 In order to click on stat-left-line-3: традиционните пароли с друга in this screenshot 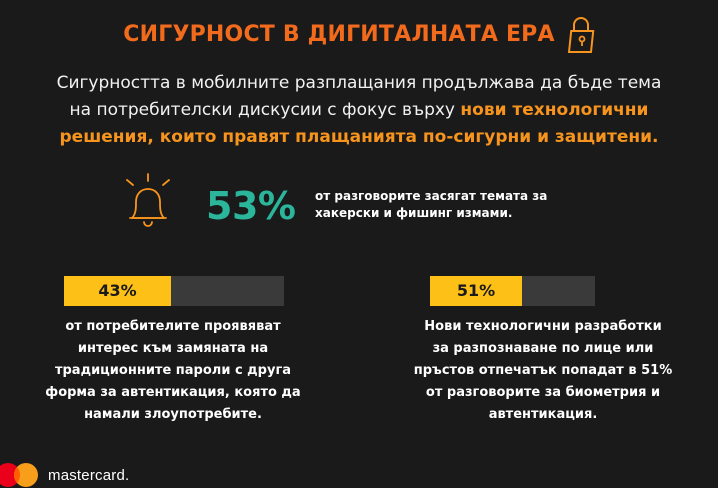, I will do `click(173, 370)`.